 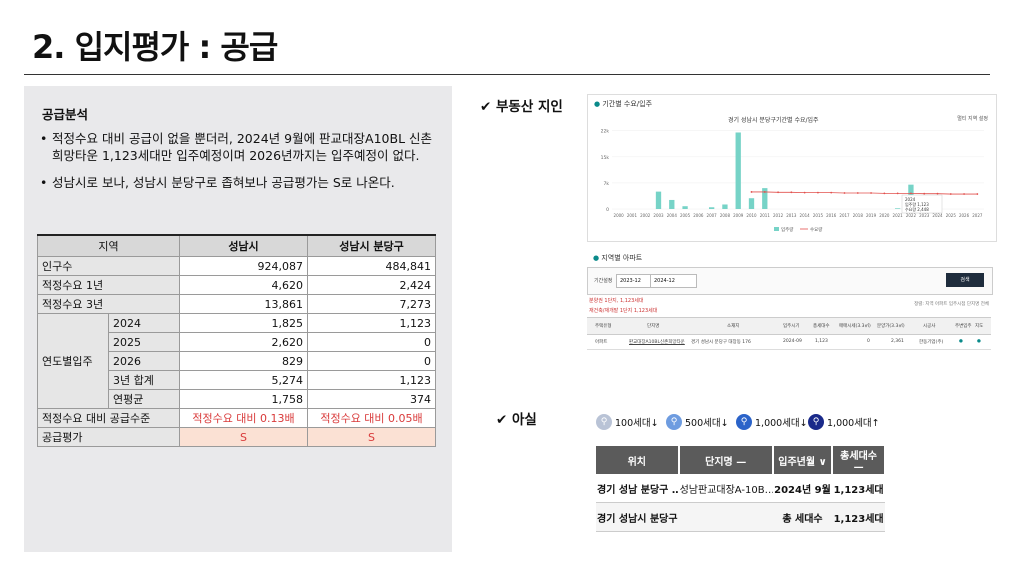 I want to click on count-line-2: 재건축/재개발 1단지 1,123세대, so click(x=623, y=311).